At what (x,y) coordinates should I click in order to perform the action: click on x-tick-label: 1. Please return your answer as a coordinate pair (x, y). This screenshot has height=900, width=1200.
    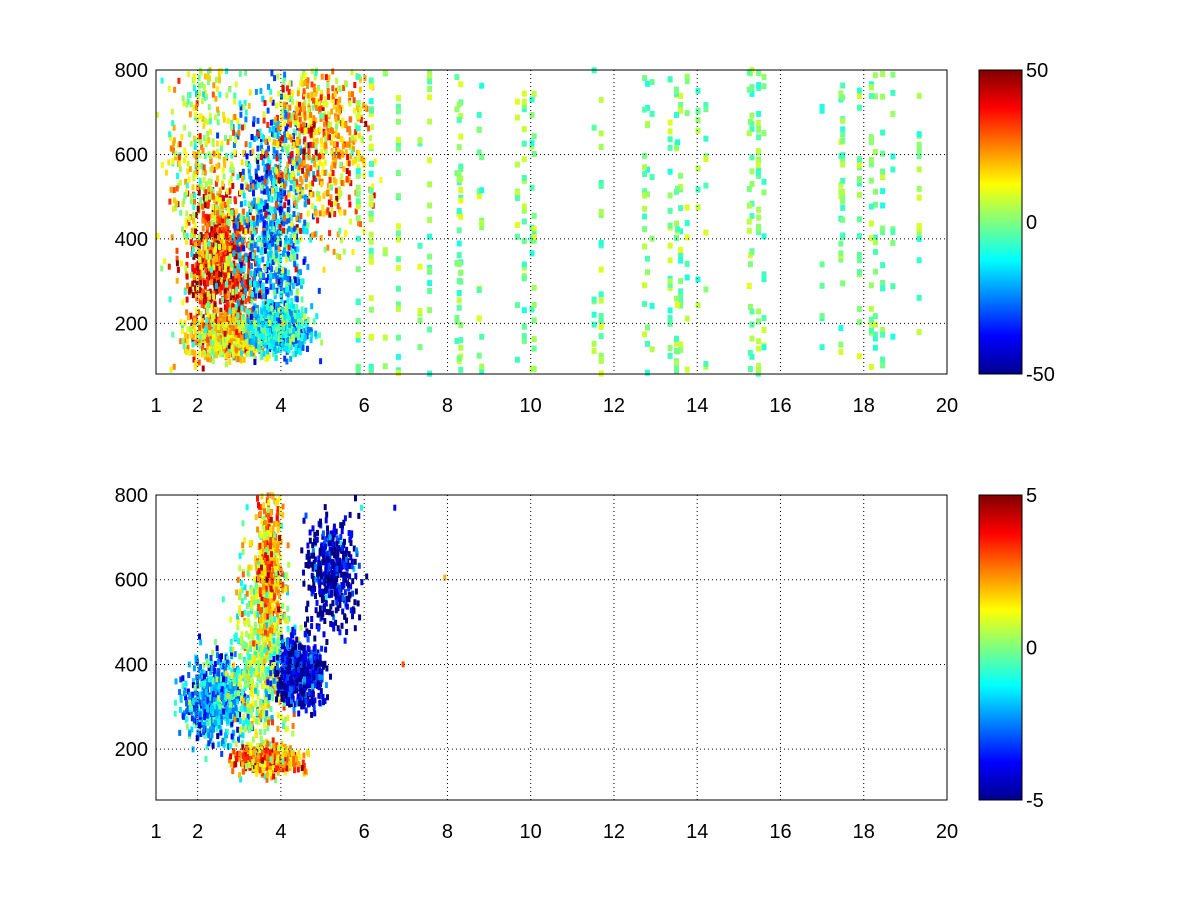
    Looking at the image, I should click on (155, 406).